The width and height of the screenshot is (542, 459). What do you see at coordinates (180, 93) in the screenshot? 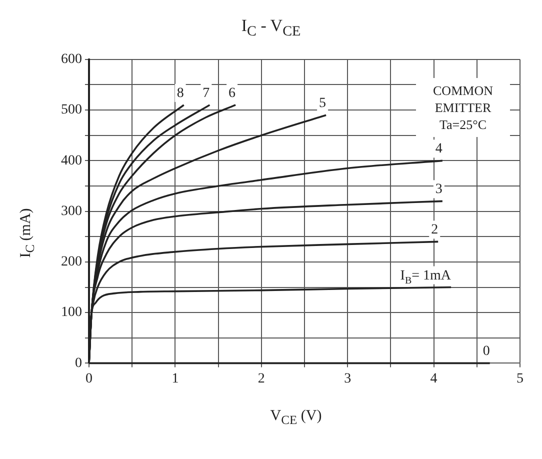
I see `series-label: 8` at bounding box center [180, 93].